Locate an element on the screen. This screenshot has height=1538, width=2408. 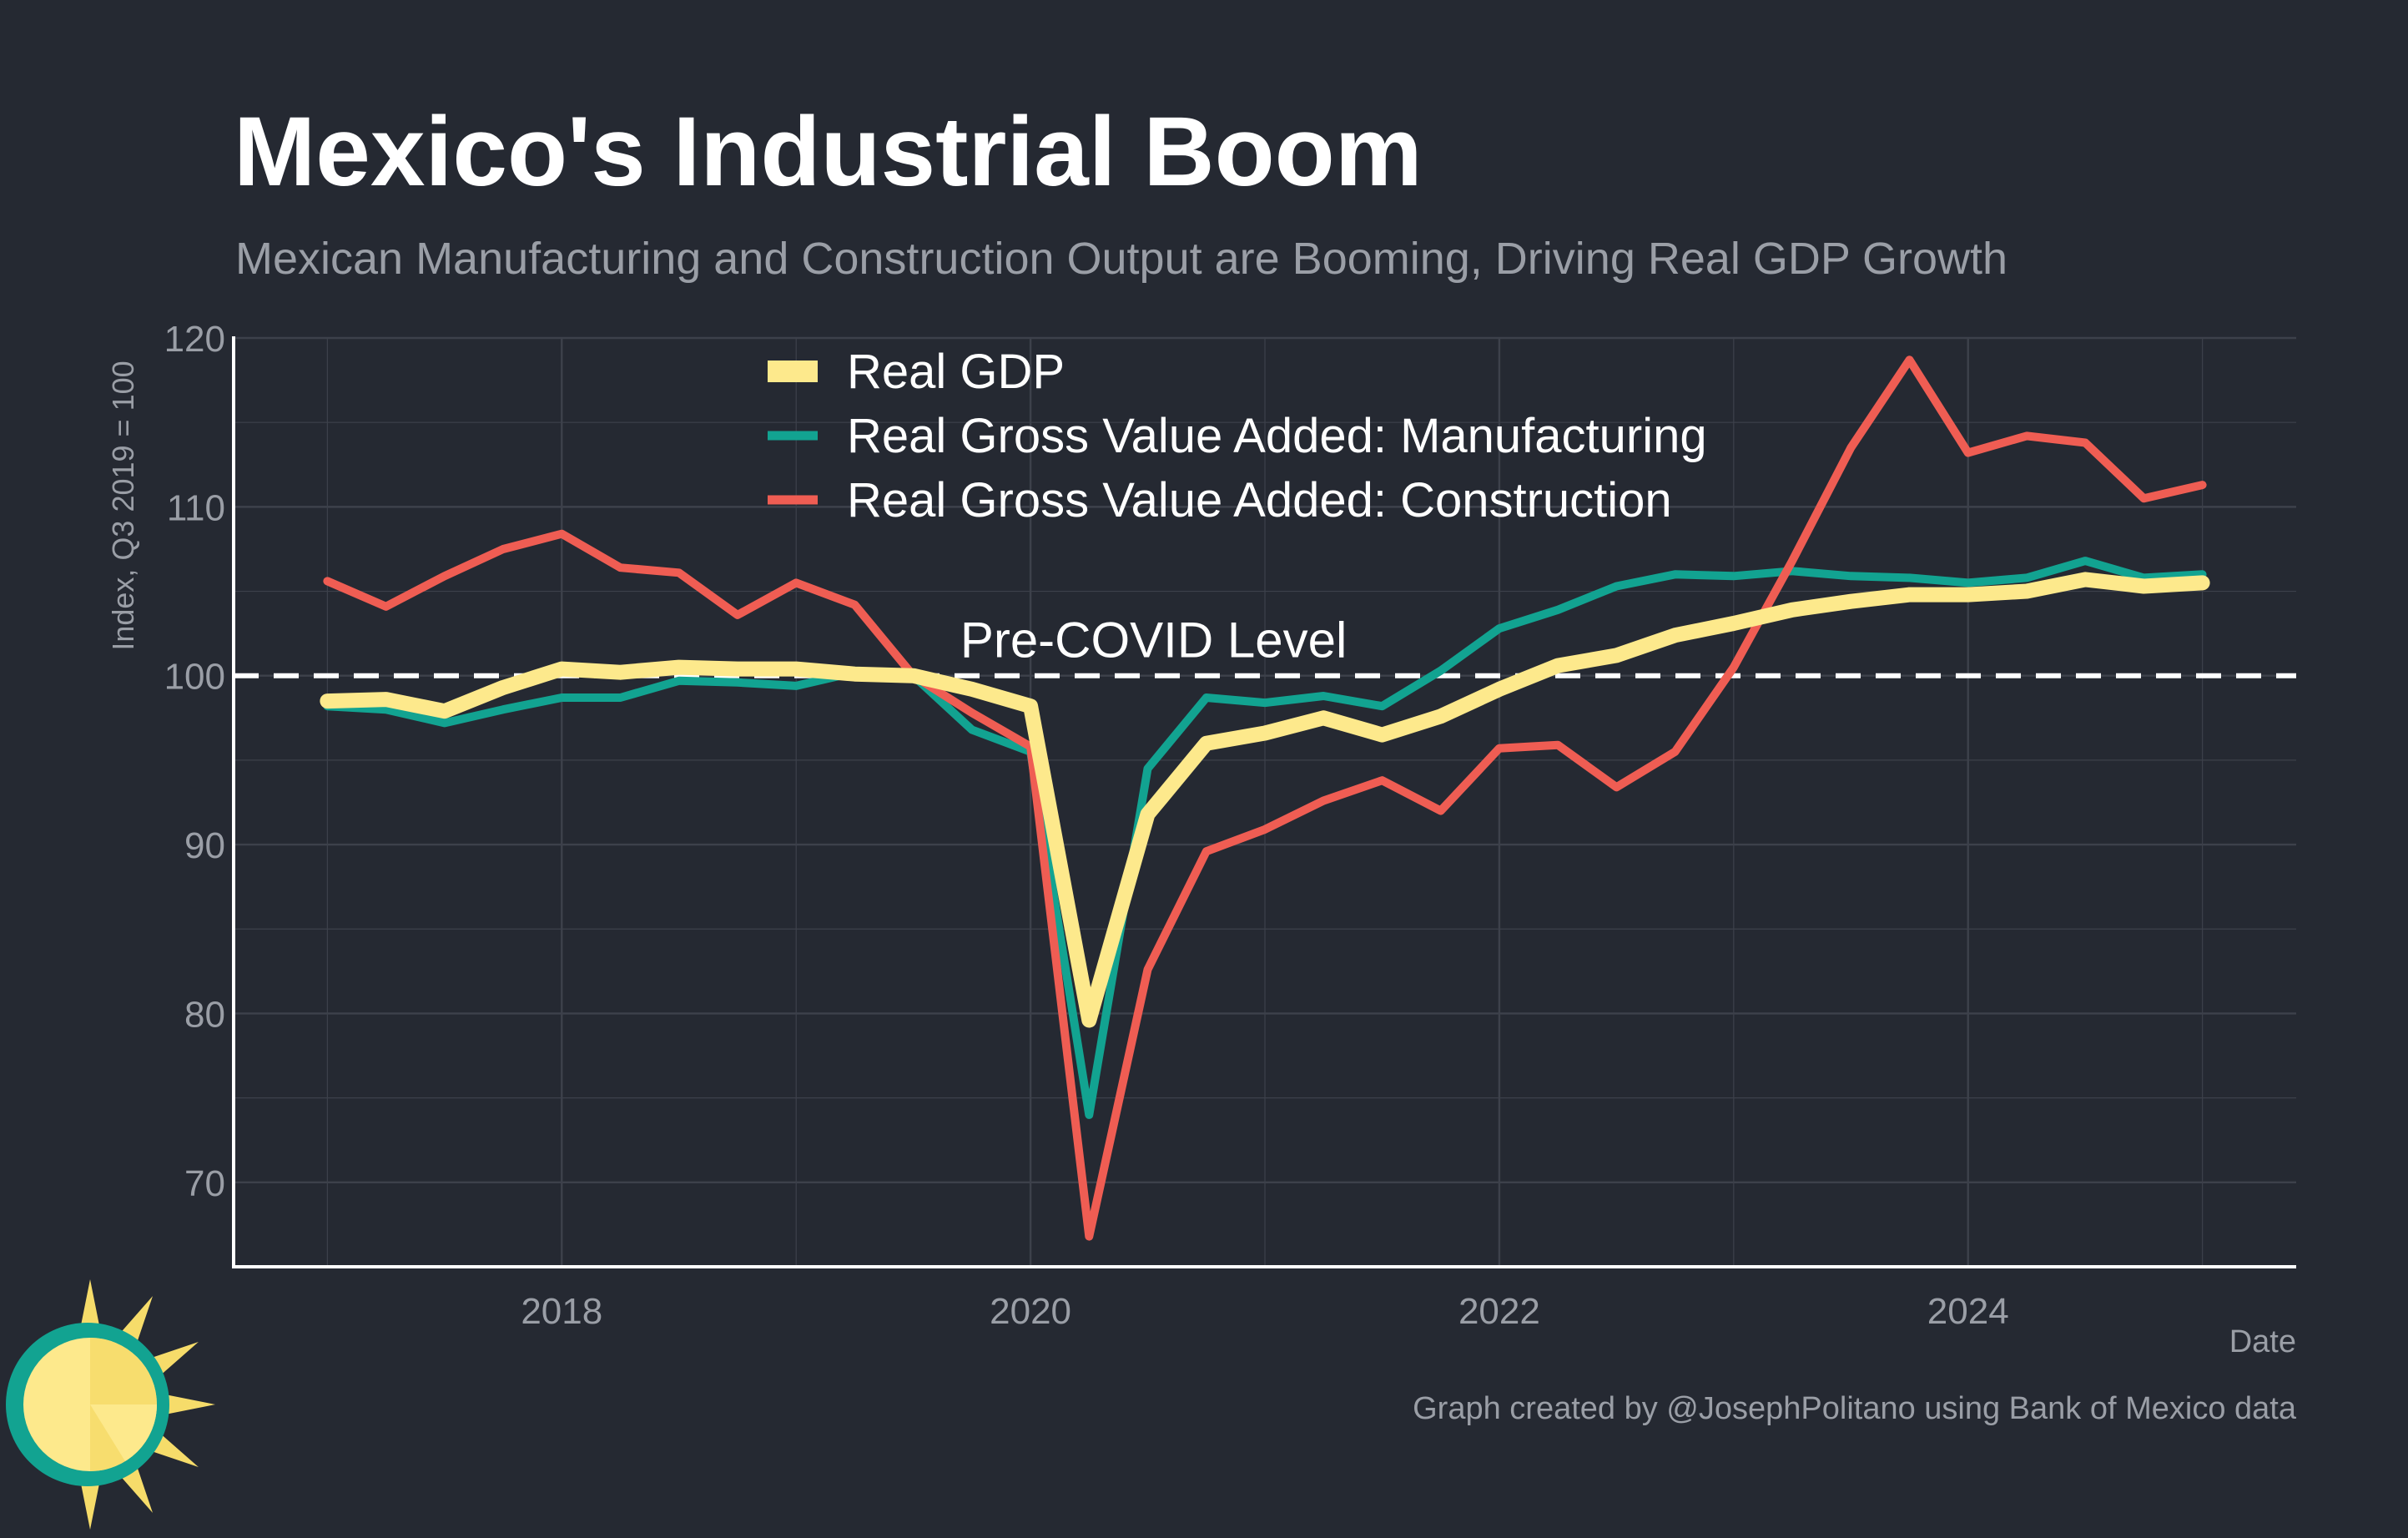
reference-line-group: Pre-COVID Level is located at coordinates (1265, 645).